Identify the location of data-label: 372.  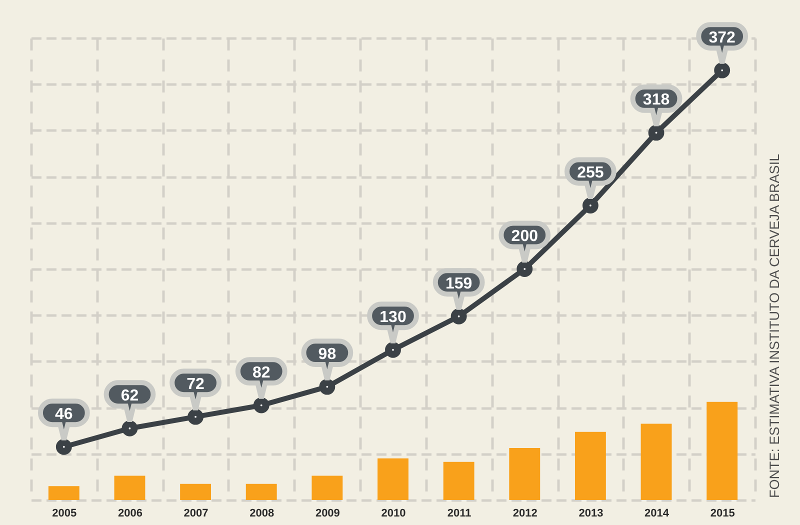
(722, 37).